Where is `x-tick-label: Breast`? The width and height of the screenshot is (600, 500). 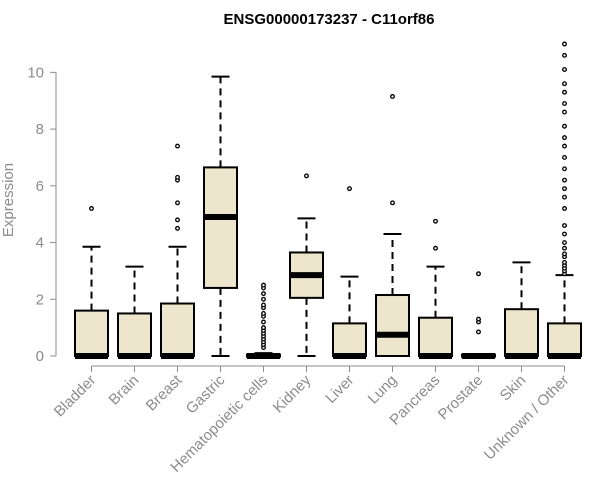
x-tick-label: Breast is located at coordinates (164, 392).